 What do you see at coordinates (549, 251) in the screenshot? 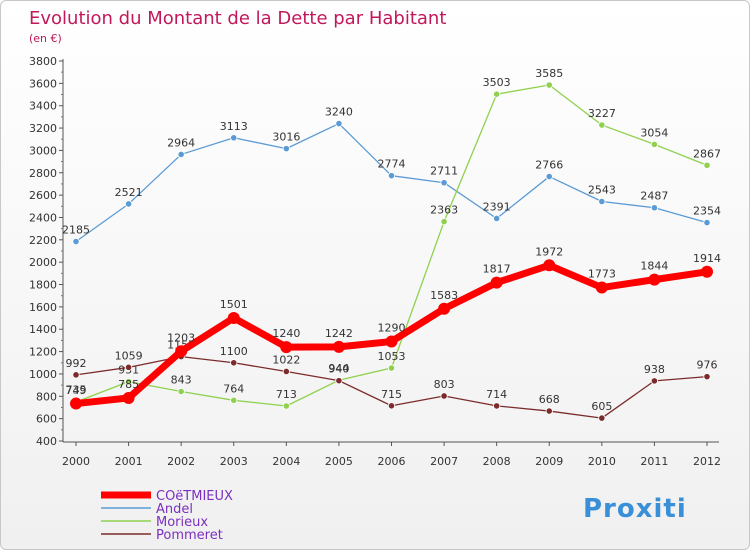
I see `data-label: 1972` at bounding box center [549, 251].